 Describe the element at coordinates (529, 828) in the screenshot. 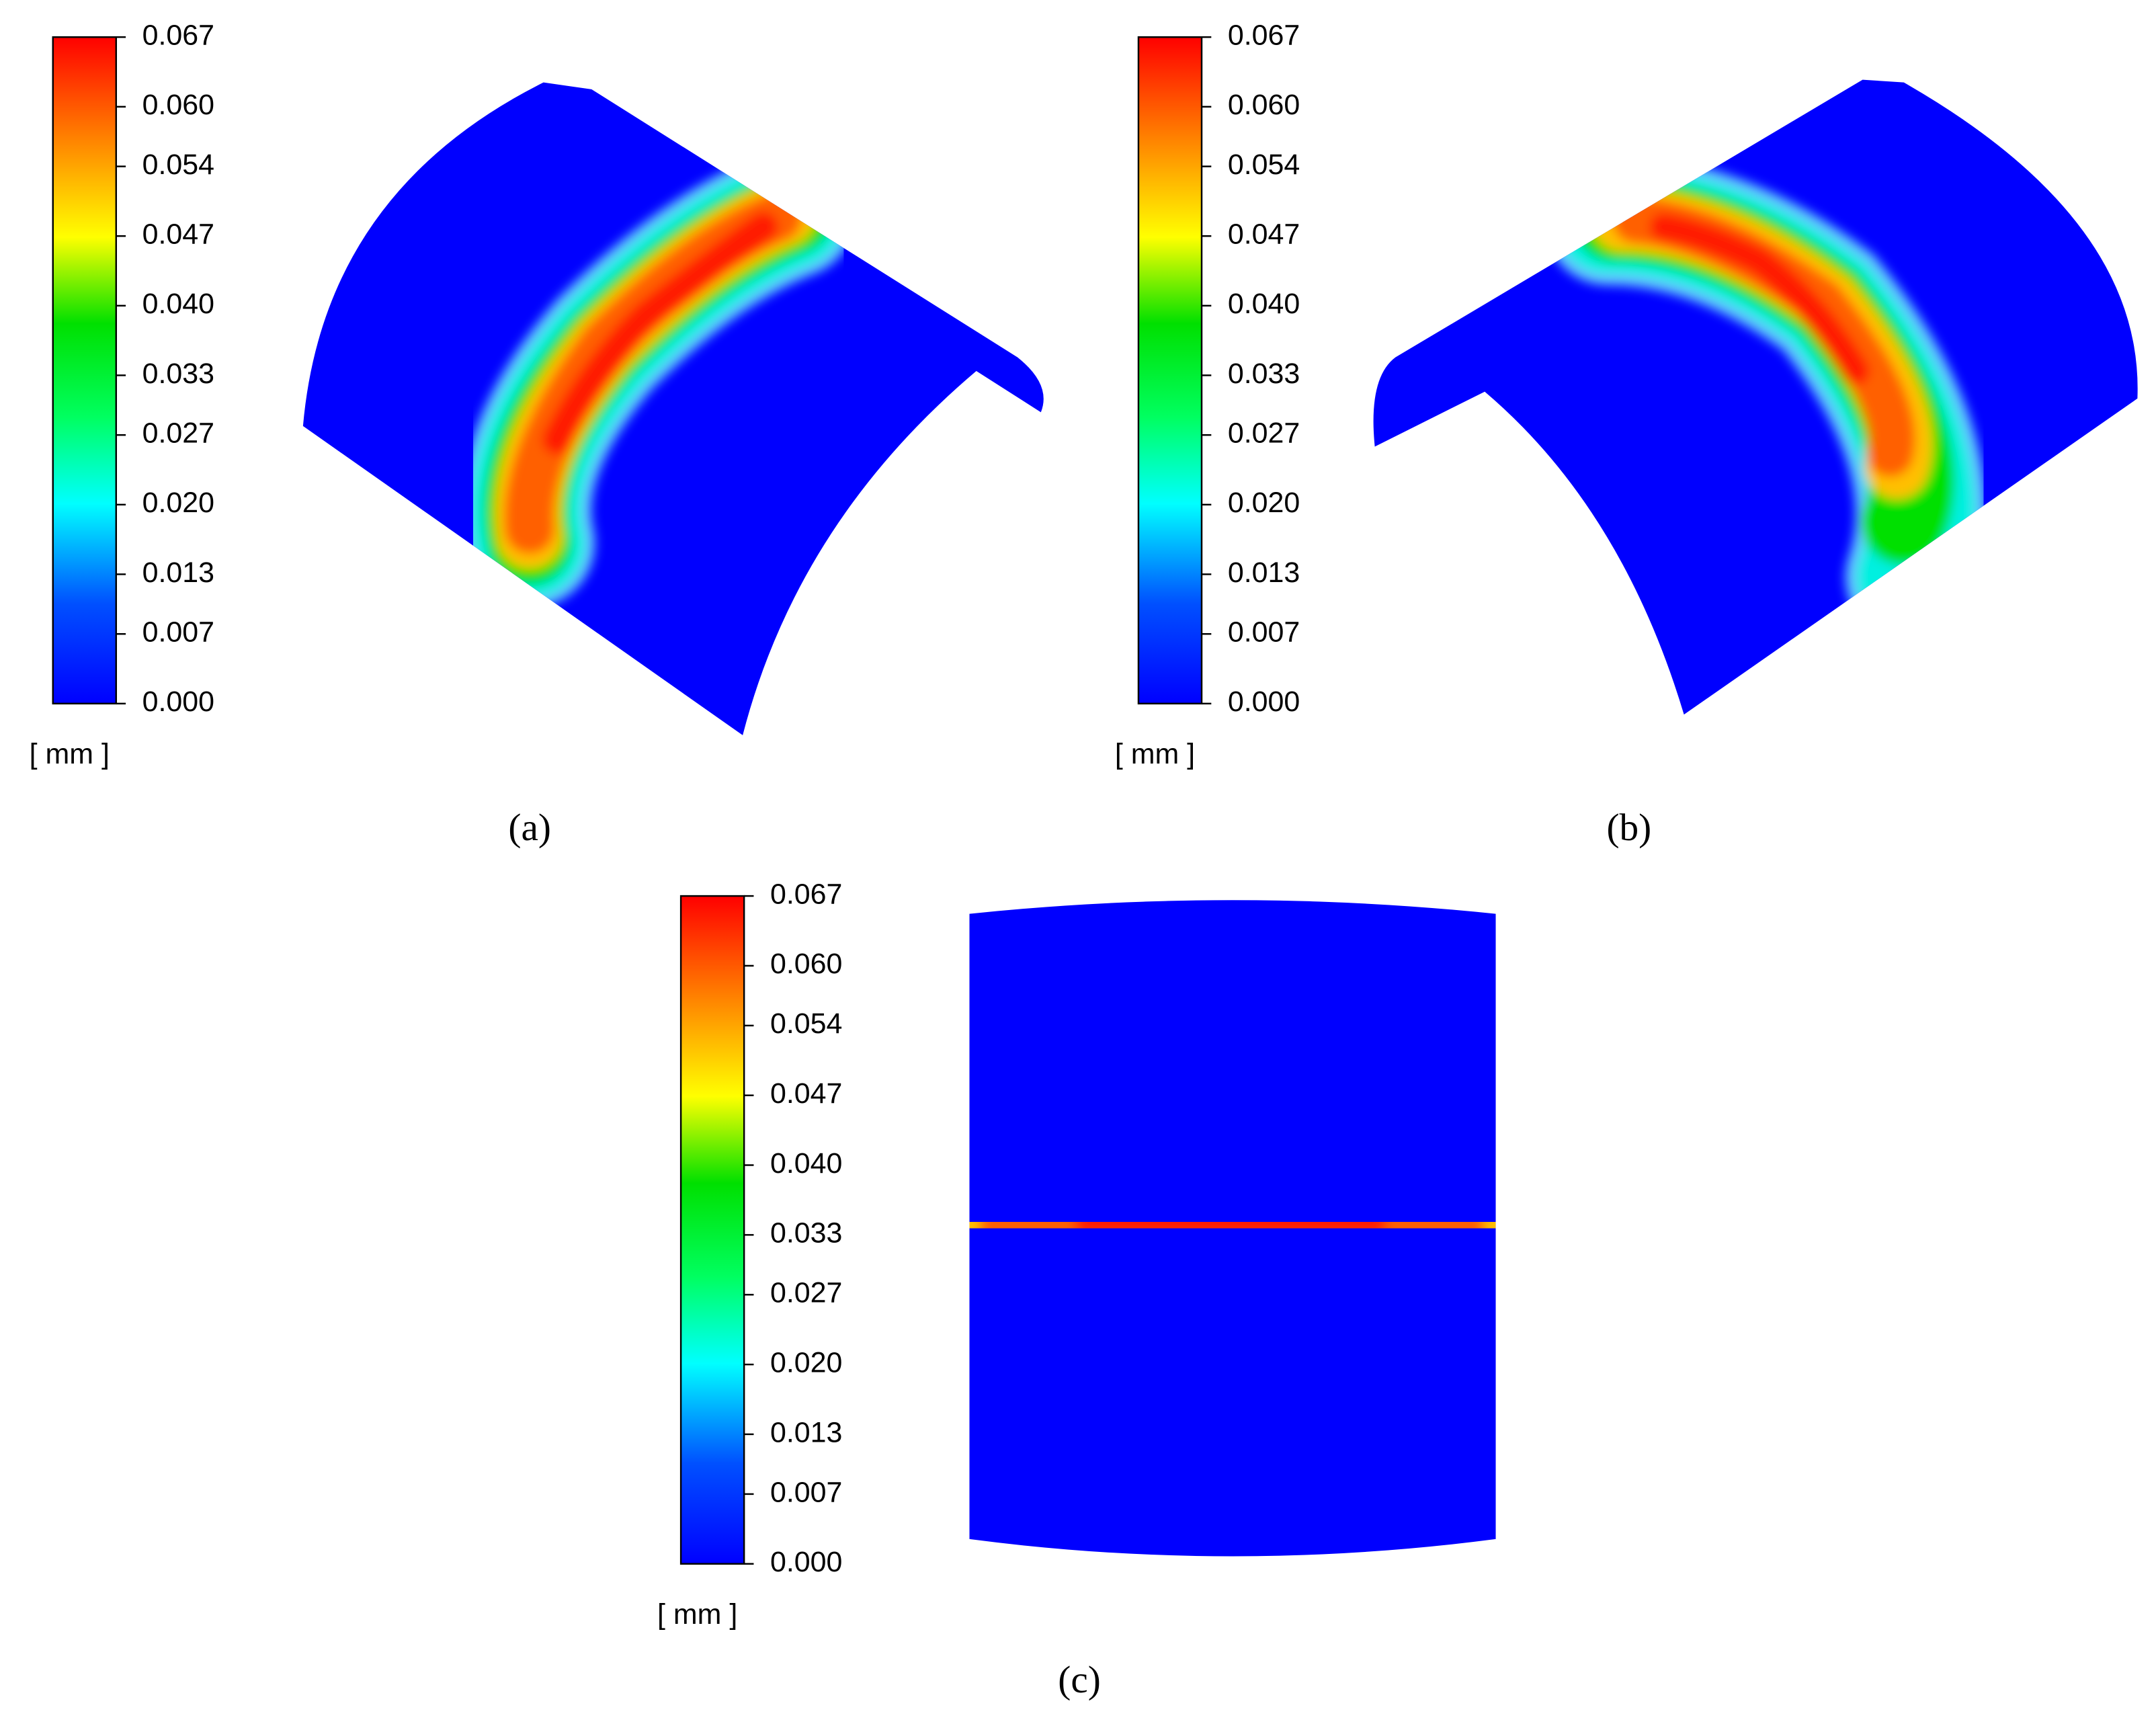

I see `panel-label: (a)` at that location.